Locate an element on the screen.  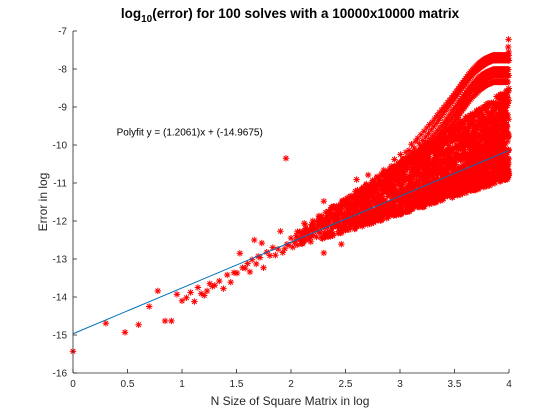
x-tick-label: 0.5 is located at coordinates (128, 384).